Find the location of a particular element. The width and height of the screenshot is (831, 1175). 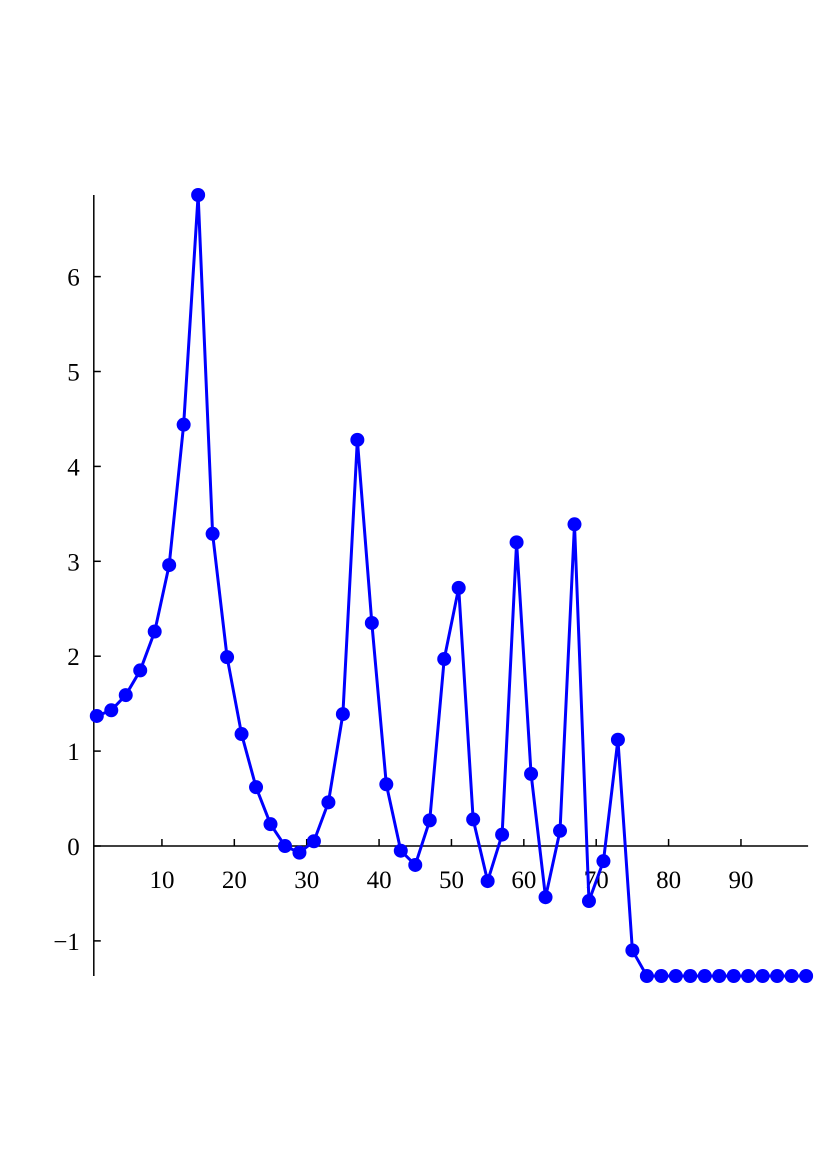

x-tick-label: 90 is located at coordinates (740, 880).